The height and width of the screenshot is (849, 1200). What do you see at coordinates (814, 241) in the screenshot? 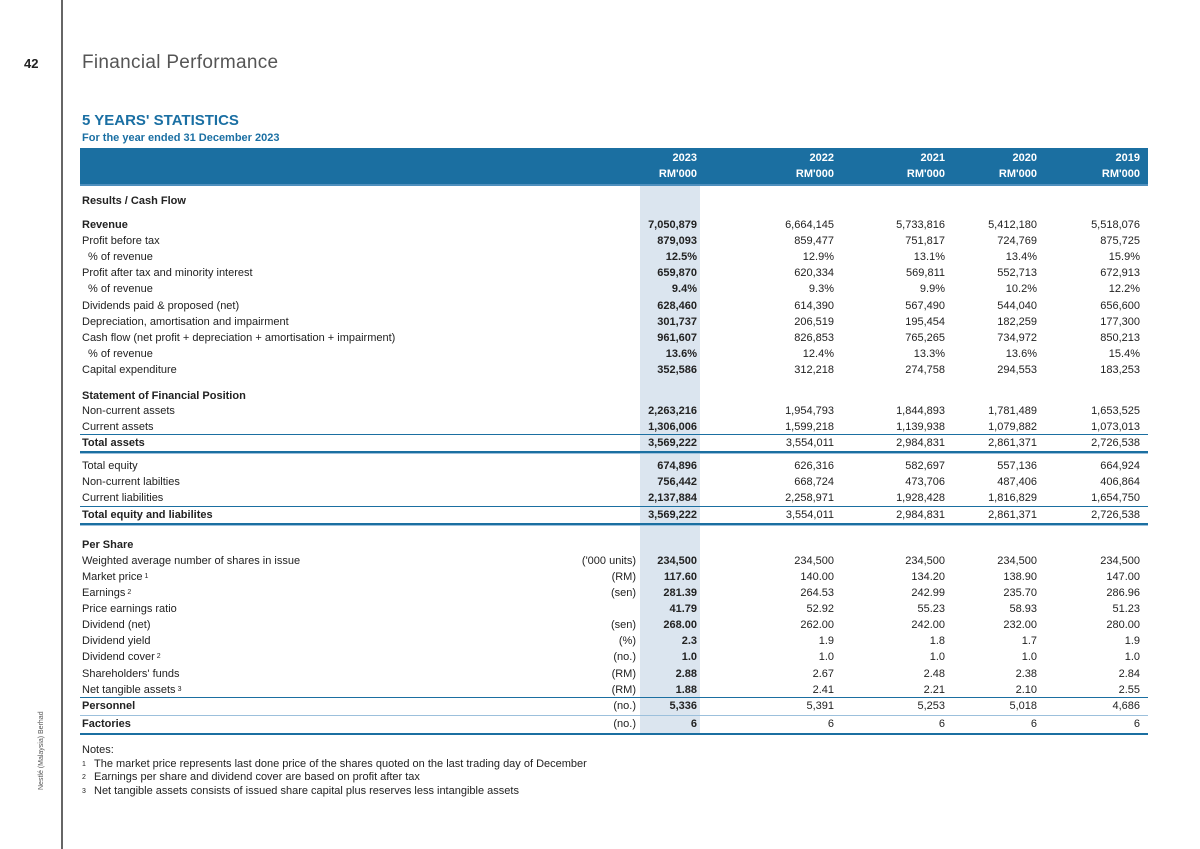
I see `cell-2022: 859,477` at bounding box center [814, 241].